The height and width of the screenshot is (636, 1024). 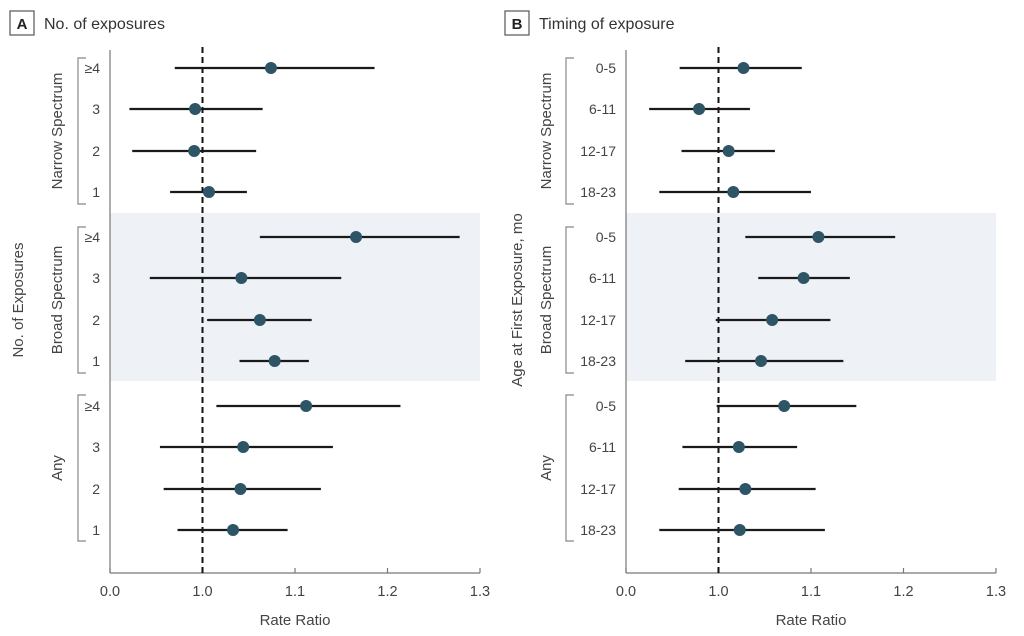 I want to click on panel-letter: B, so click(x=517, y=24).